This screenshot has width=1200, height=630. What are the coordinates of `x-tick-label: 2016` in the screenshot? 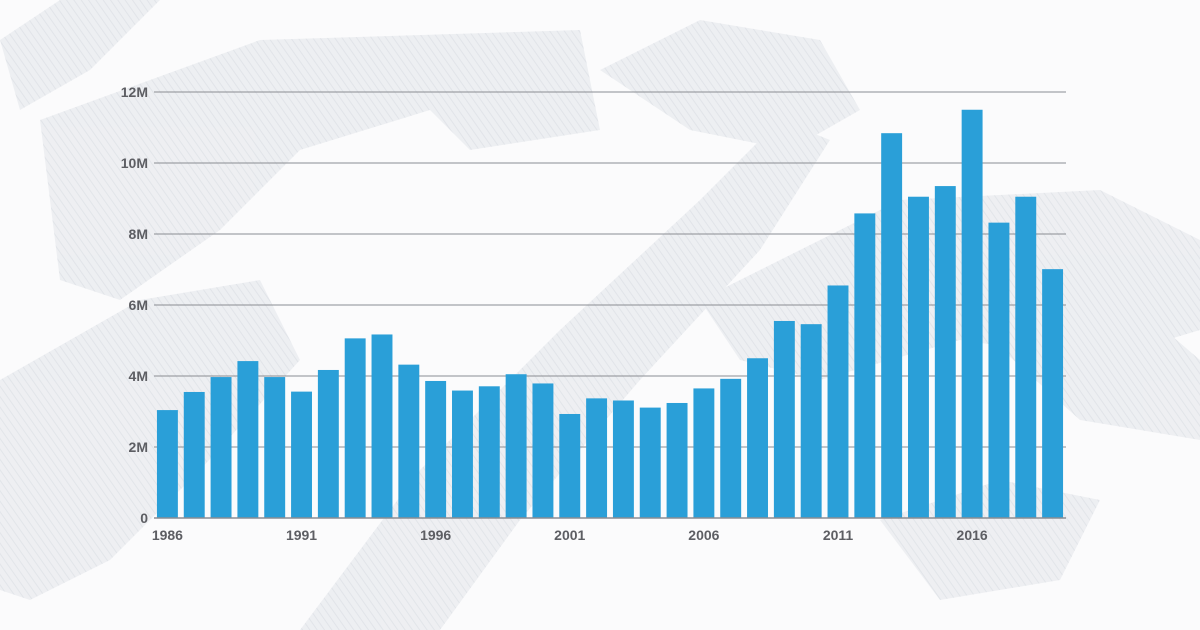 It's located at (972, 535).